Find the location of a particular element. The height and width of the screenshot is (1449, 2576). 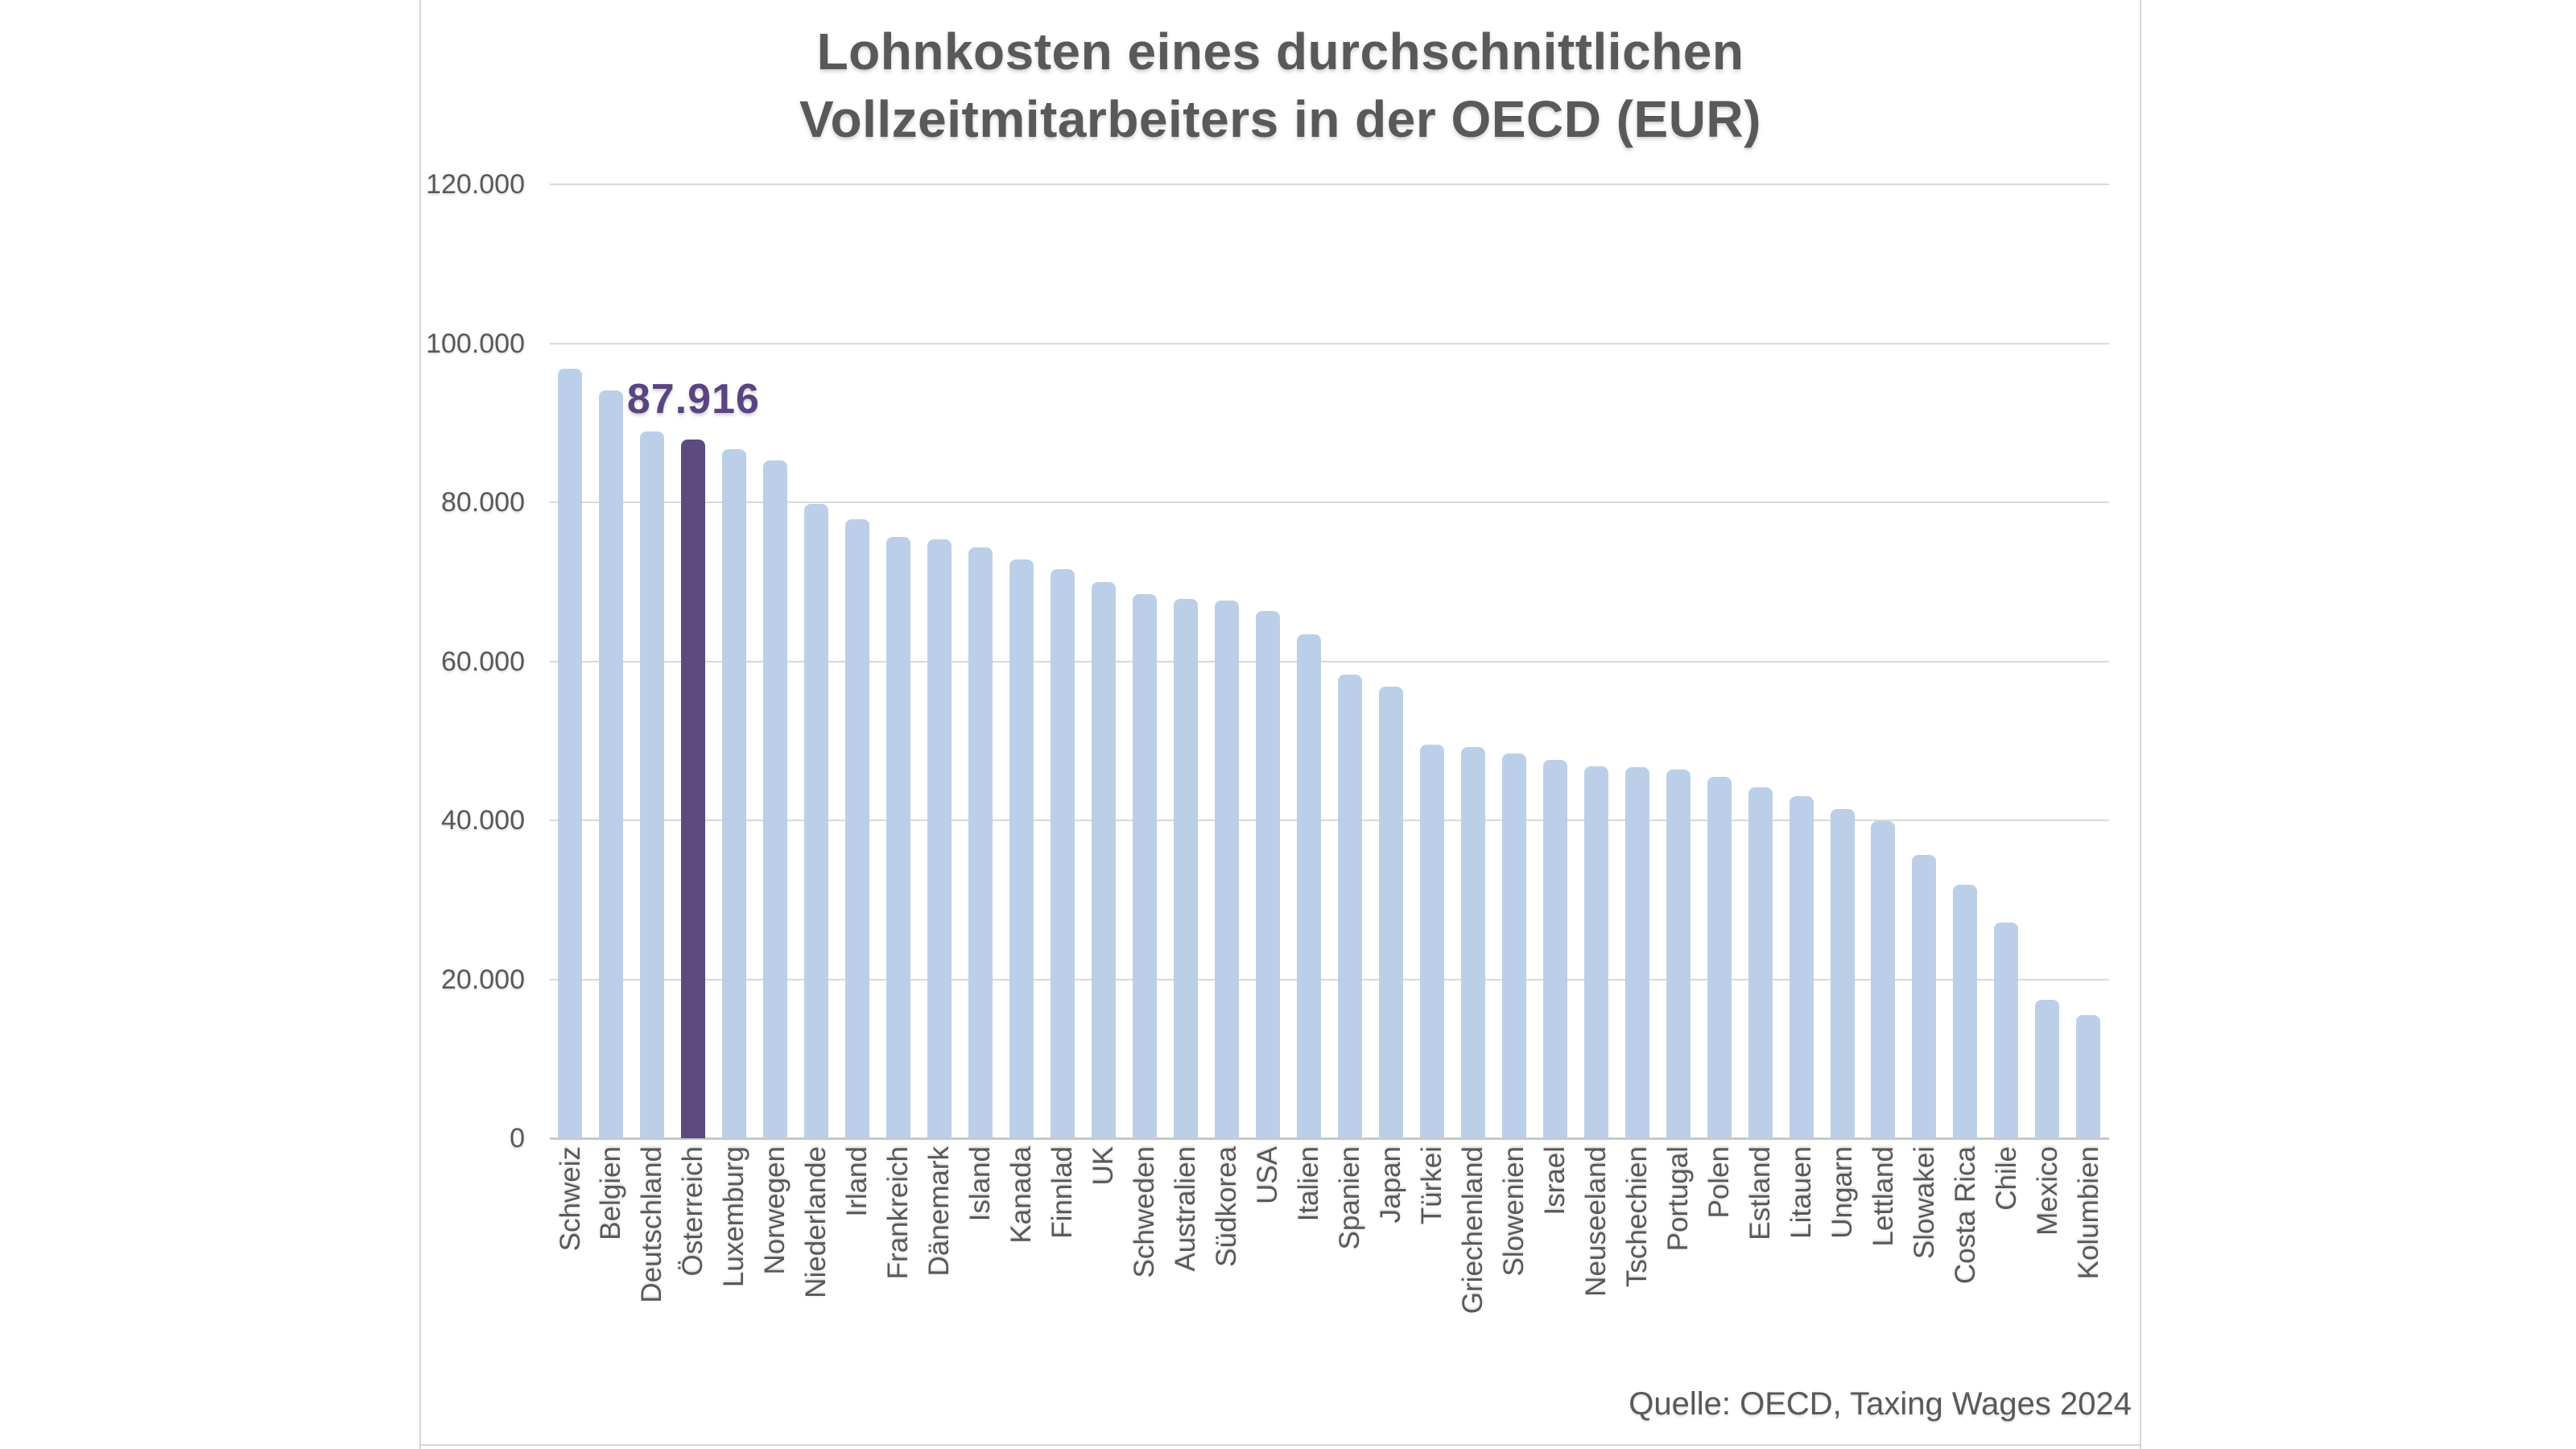

x-label-text-Italien: Italien is located at coordinates (1308, 1184).